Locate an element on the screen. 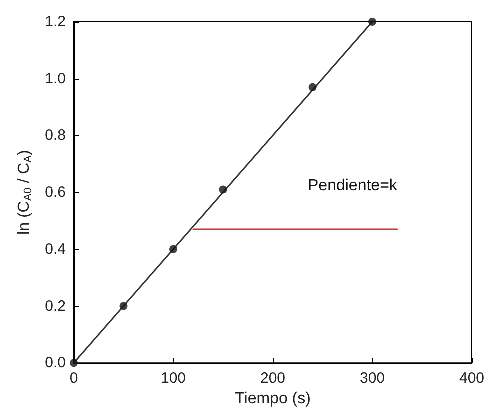 Image resolution: width=504 pixels, height=420 pixels. x-tick-label: 300 is located at coordinates (373, 379).